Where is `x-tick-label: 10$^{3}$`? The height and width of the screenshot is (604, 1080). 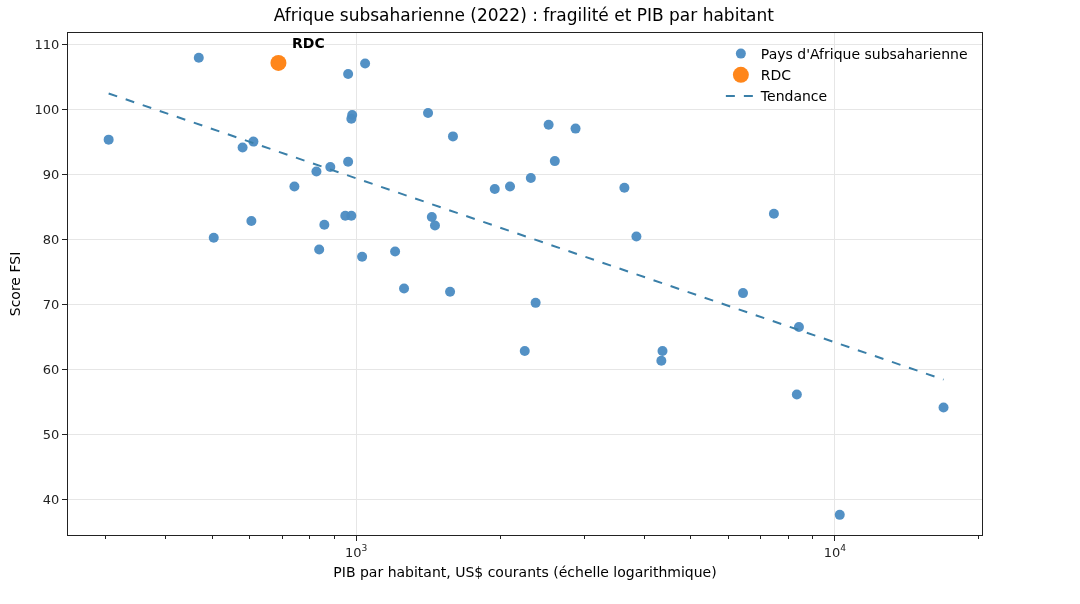
x-tick-label: 10$^{3}$ is located at coordinates (356, 551).